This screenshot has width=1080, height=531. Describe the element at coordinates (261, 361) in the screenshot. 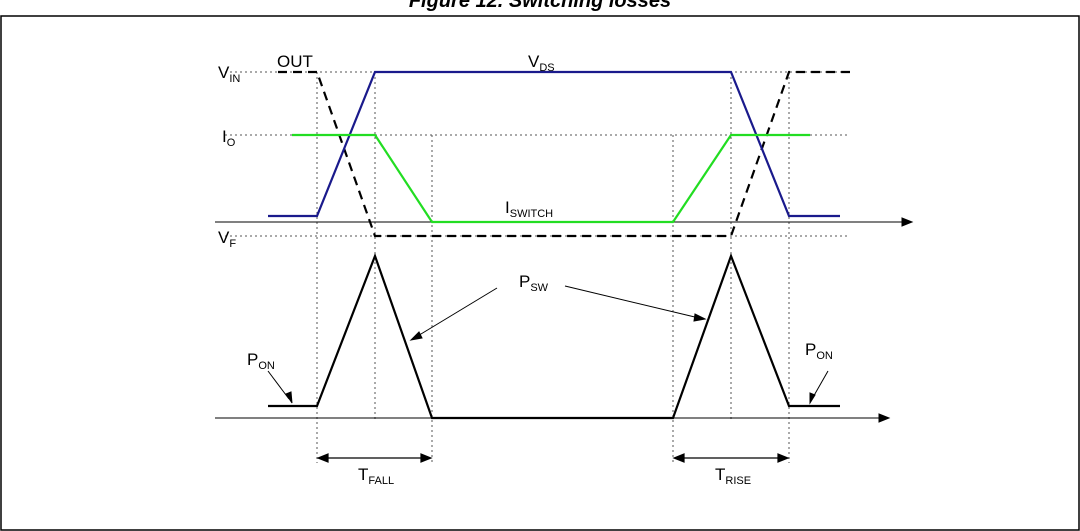

I see `pon-left-label: PON` at that location.